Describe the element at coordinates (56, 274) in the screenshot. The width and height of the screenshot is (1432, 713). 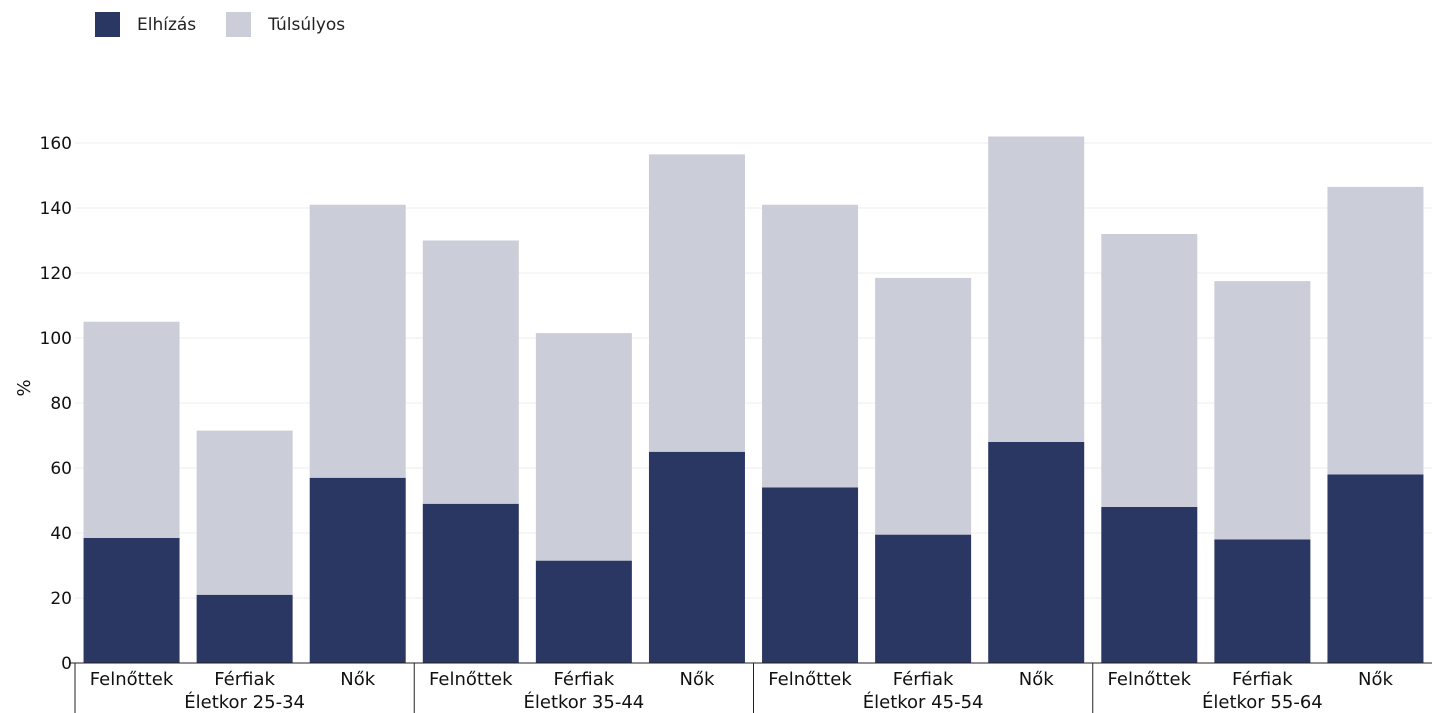
I see `y-tick-label: 120` at that location.